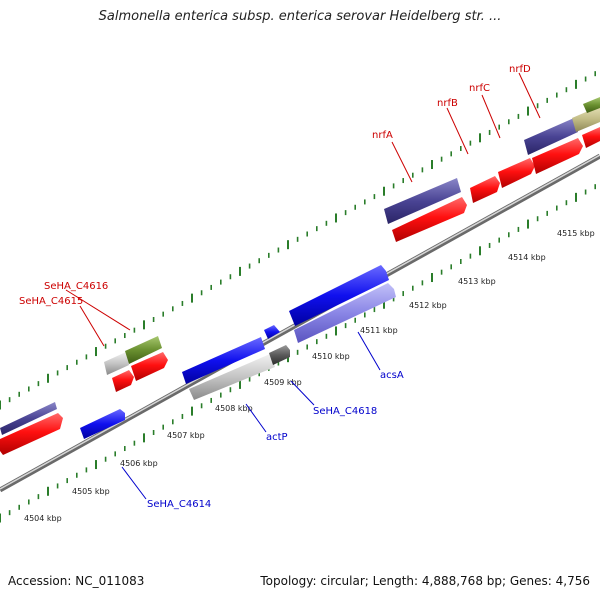 The height and width of the screenshot is (600, 600). What do you see at coordinates (576, 233) in the screenshot?
I see `kbp-label: 4515 kbp` at bounding box center [576, 233].